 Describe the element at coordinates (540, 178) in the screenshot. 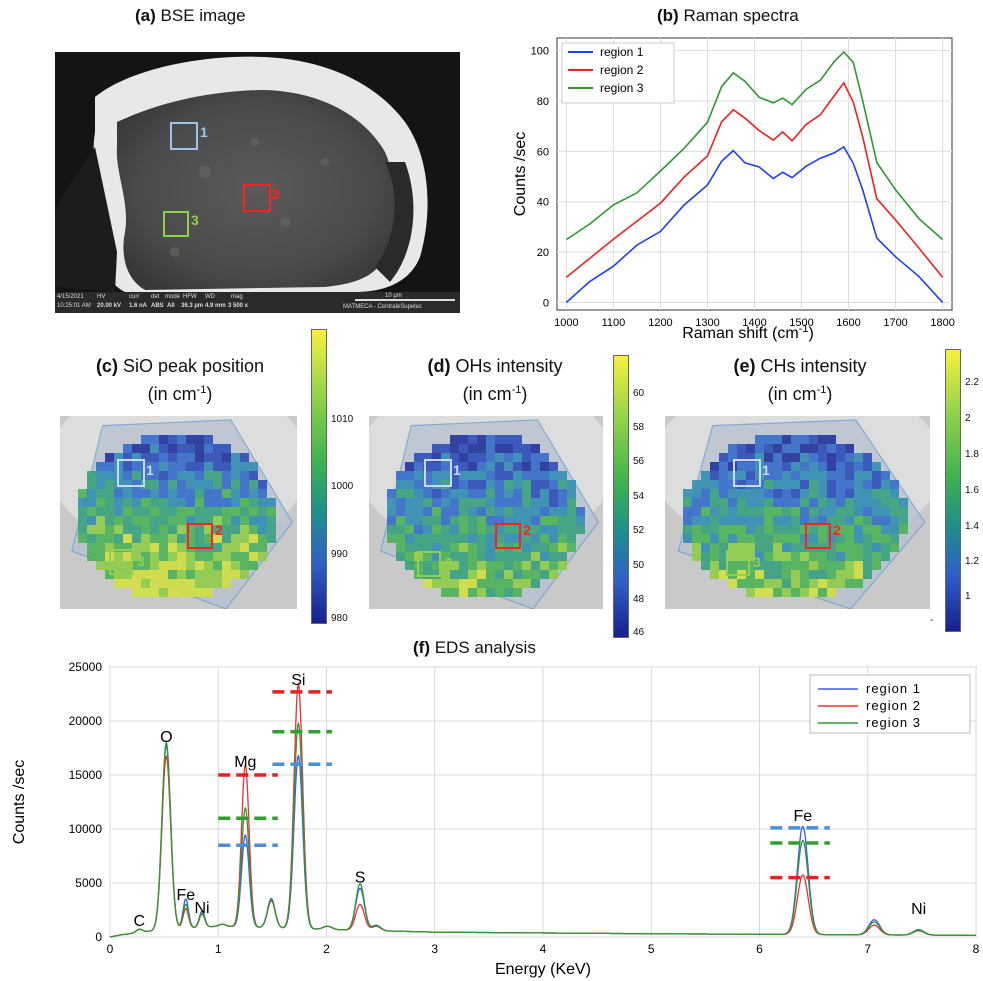

I see `raman-y-ticks: 0 20 40 60 80 100` at that location.